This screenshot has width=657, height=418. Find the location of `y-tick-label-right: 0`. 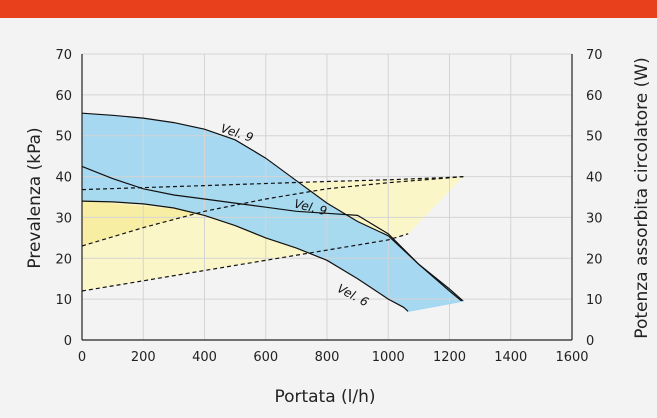

y-tick-label-right: 0 is located at coordinates (590, 341).